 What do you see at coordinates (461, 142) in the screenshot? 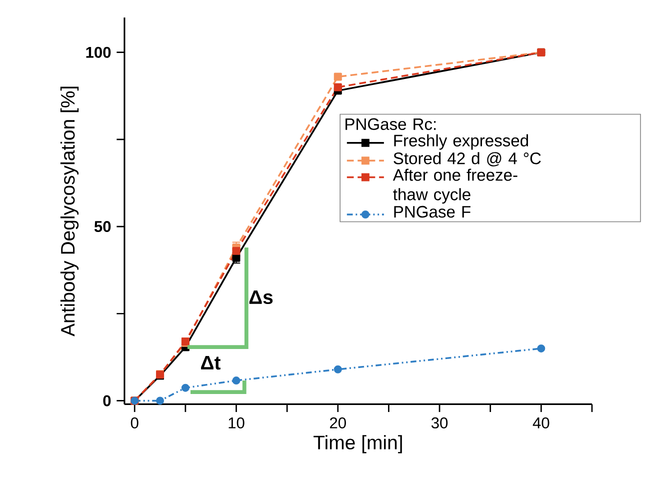
I see `legend-label: Freshly expressed` at bounding box center [461, 142].